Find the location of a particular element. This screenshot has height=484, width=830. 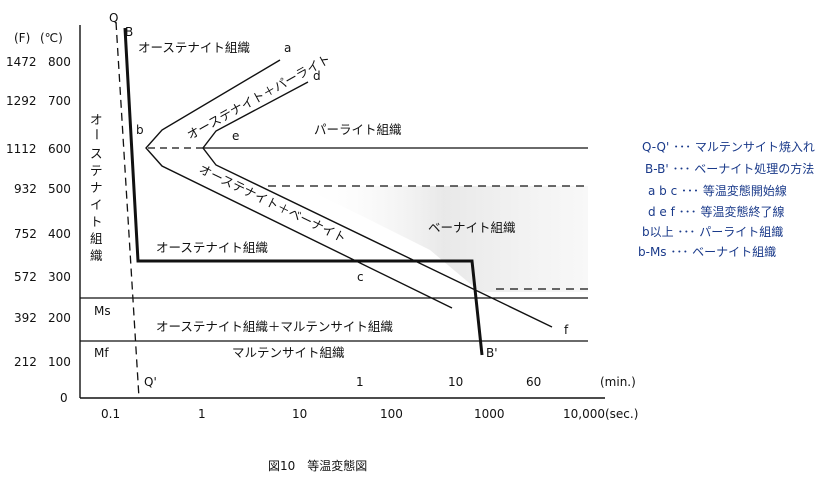

y-tick-f: 932 is located at coordinates (25, 189).